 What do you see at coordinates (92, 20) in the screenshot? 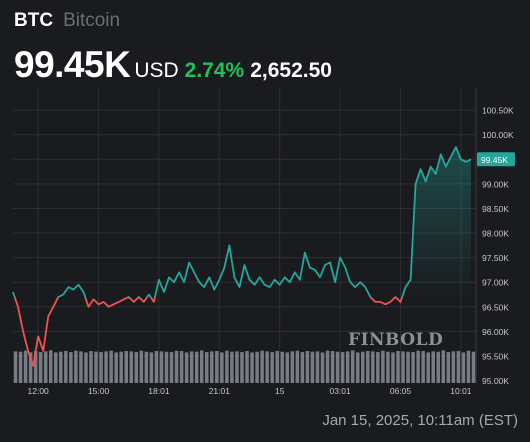
I see `asset-name: Bitcoin` at bounding box center [92, 20].